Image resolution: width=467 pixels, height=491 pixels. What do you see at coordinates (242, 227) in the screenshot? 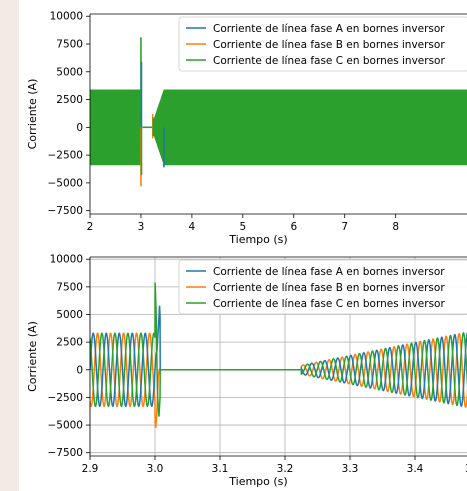
I see `x-tick-label: 5` at bounding box center [242, 227].